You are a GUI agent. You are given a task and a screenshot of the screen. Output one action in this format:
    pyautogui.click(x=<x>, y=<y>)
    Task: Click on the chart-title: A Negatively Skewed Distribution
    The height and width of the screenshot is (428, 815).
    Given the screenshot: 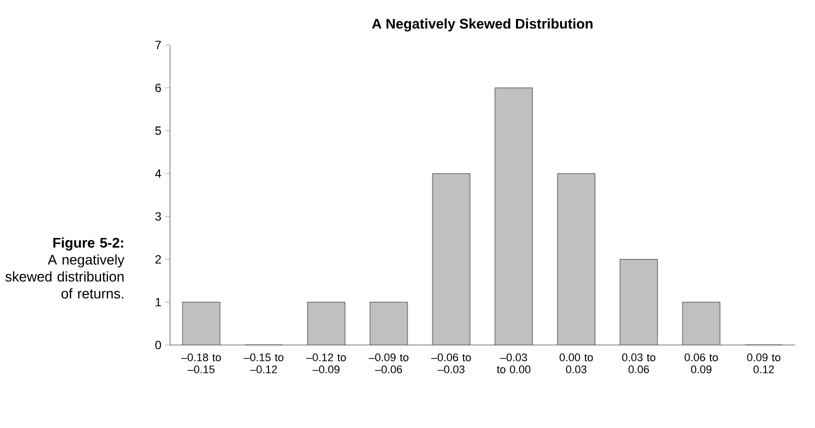 What is the action you would take?
    pyautogui.click(x=482, y=25)
    